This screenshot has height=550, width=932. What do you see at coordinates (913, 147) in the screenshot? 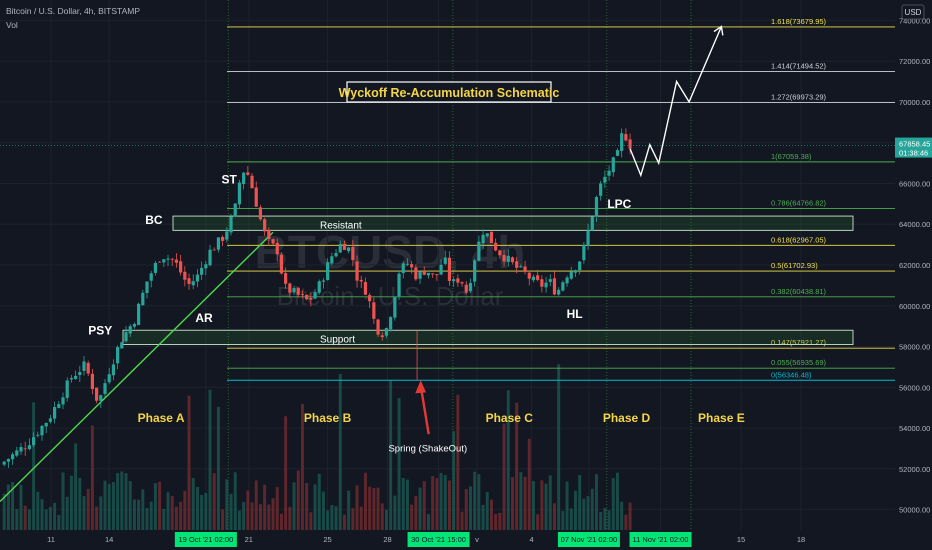
I see `current-price-badge` at bounding box center [913, 147].